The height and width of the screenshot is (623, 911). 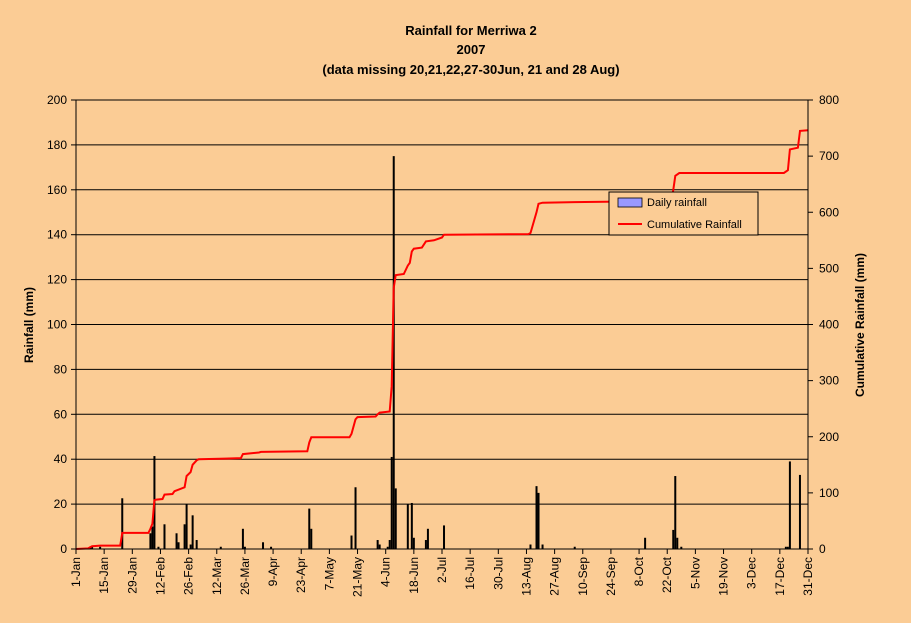 I want to click on x-tick-label: 2-Jul, so click(x=442, y=570).